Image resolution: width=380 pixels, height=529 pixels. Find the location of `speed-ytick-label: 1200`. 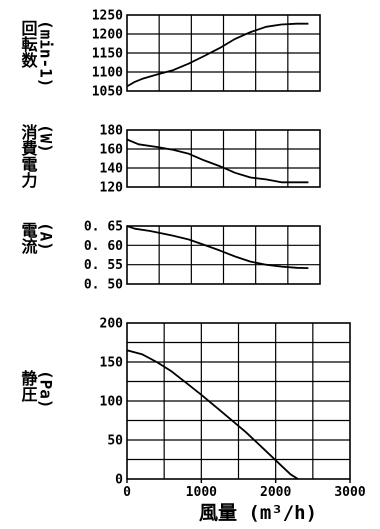

speed-ytick-label: 1200 is located at coordinates (107, 35).